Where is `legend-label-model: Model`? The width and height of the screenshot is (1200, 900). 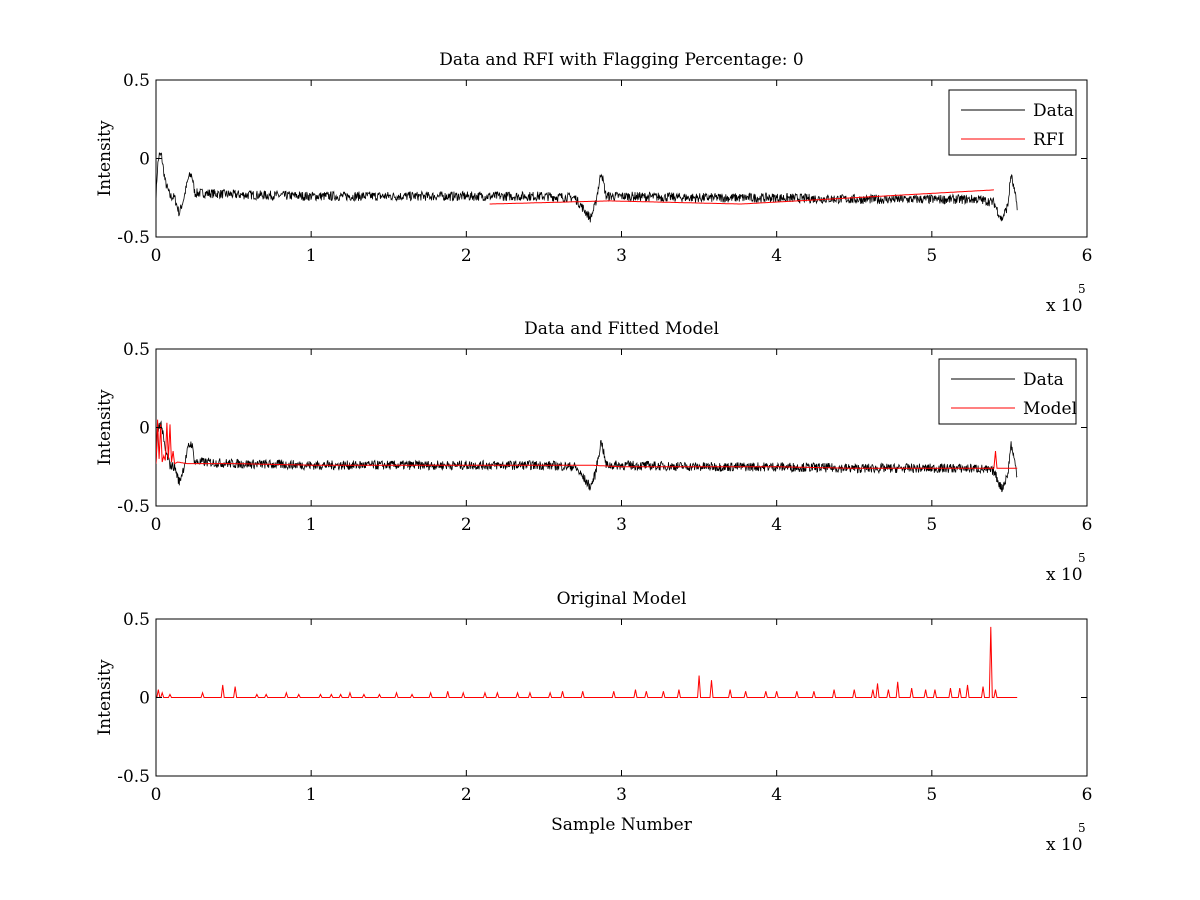
legend-label-model: Model is located at coordinates (1050, 409).